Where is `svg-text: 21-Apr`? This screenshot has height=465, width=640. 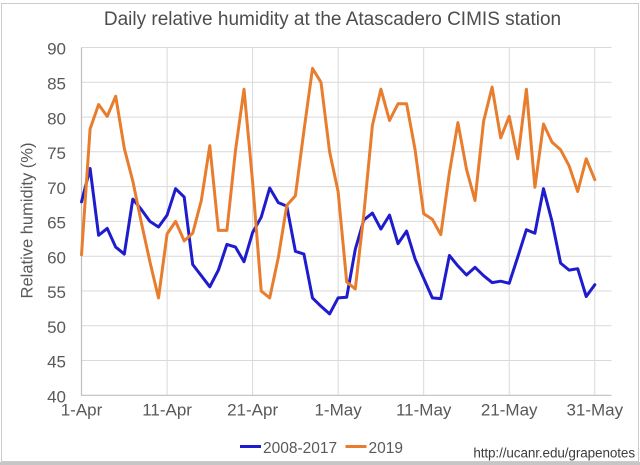 svg-text: 21-Apr is located at coordinates (252, 410).